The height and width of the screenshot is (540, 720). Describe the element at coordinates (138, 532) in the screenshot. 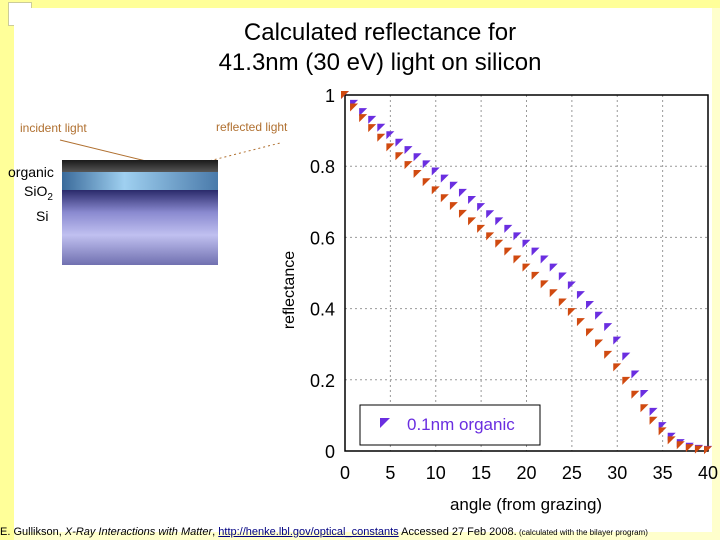

I see `citation-work-title: X-Ray Interactions with Matter` at that location.